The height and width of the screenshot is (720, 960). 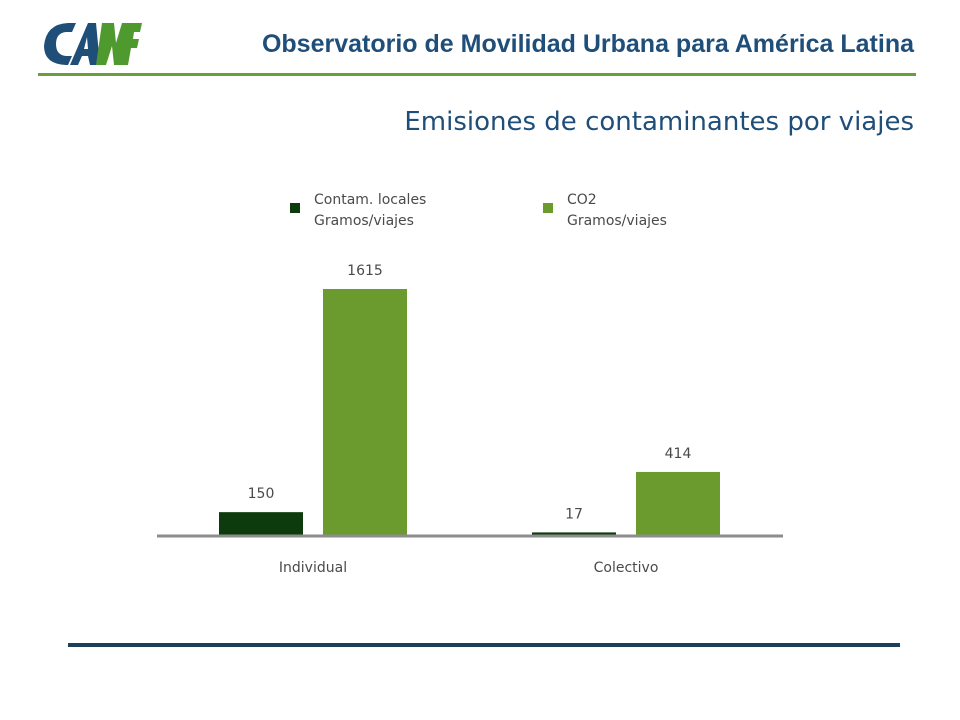 I want to click on caf-logo, so click(x=93, y=46).